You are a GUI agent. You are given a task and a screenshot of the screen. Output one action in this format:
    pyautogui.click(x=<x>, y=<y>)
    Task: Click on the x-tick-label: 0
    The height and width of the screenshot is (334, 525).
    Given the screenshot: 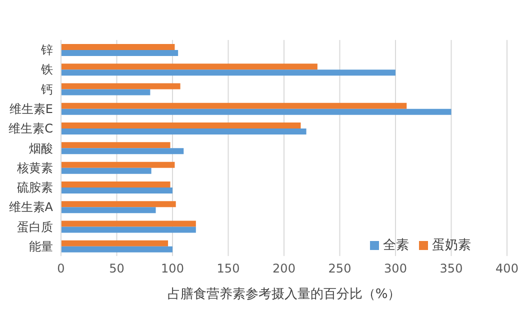 What is the action you would take?
    pyautogui.click(x=61, y=269)
    